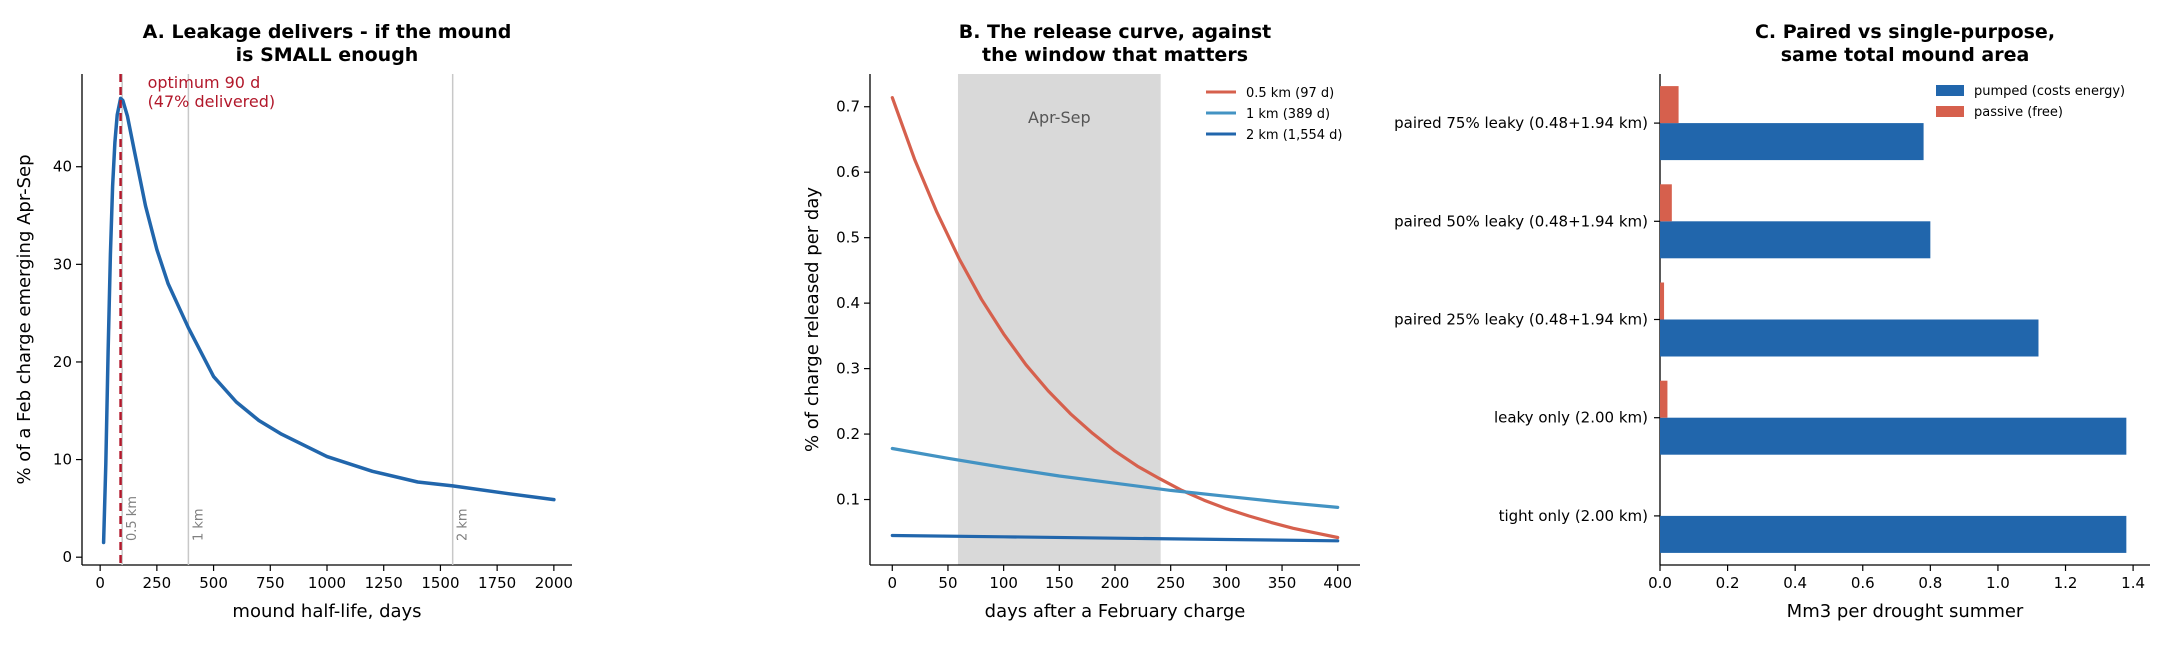  Describe the element at coordinates (1660, 583) in the screenshot. I see `x-tick-label: 0.0` at that location.